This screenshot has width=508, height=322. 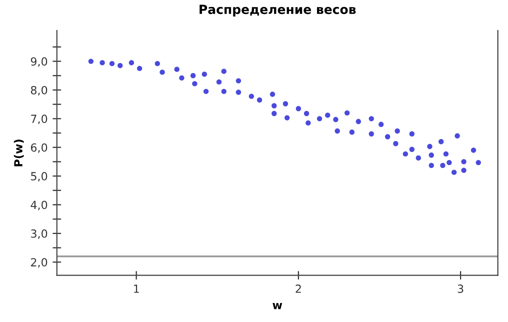 I want to click on y-tick-label: 6,0, so click(x=39, y=148).